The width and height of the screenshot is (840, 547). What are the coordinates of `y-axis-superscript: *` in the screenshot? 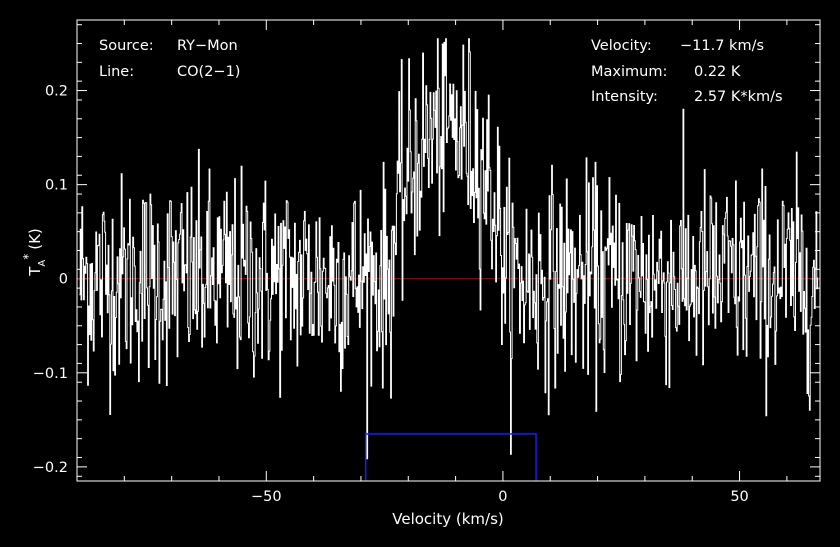 It's located at (28, 257).